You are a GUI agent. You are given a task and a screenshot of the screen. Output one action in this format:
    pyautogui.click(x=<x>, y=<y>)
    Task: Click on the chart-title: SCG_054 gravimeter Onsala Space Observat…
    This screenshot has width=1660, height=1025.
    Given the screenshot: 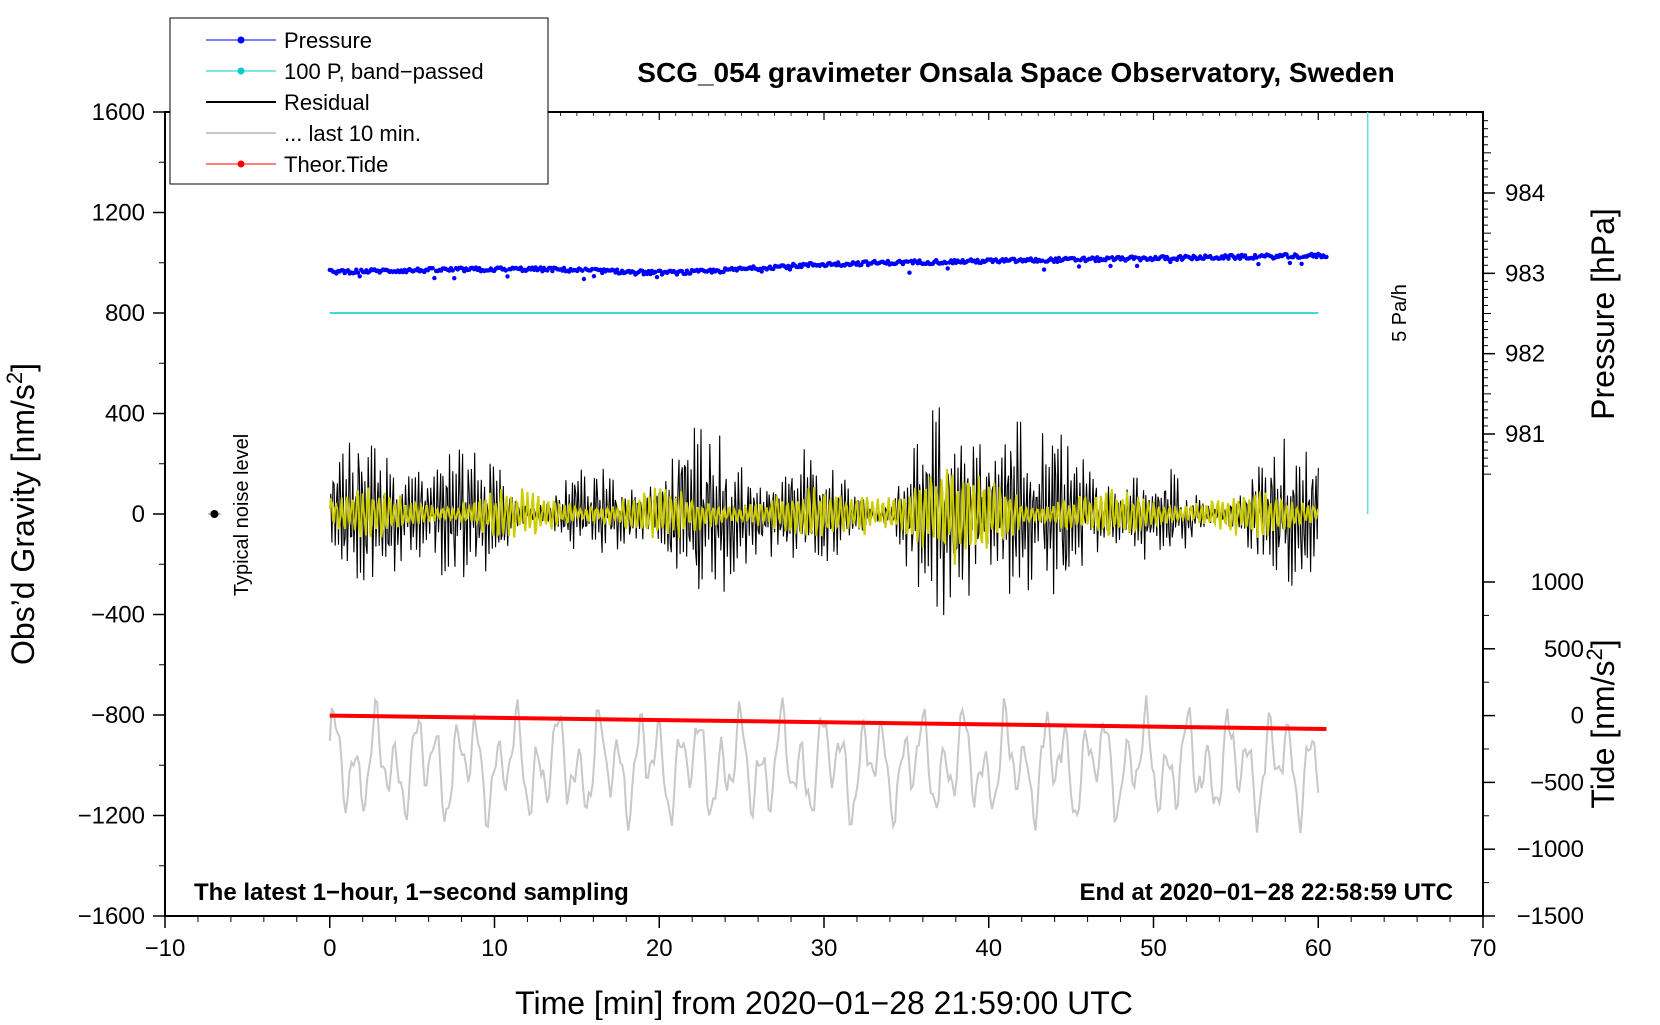 What is the action you would take?
    pyautogui.click(x=1015, y=72)
    